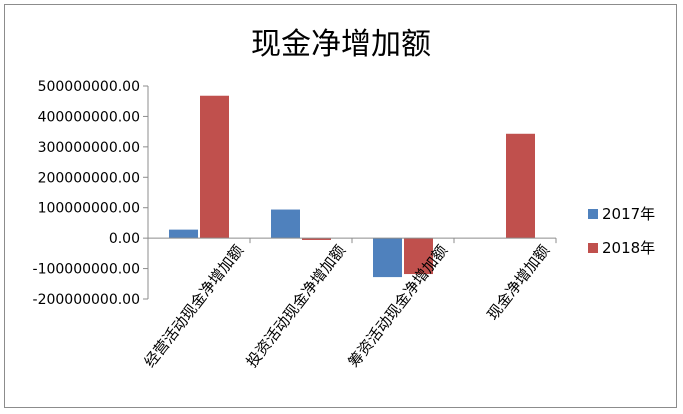  I want to click on y-tick-label: 400000000.00, so click(89, 117).